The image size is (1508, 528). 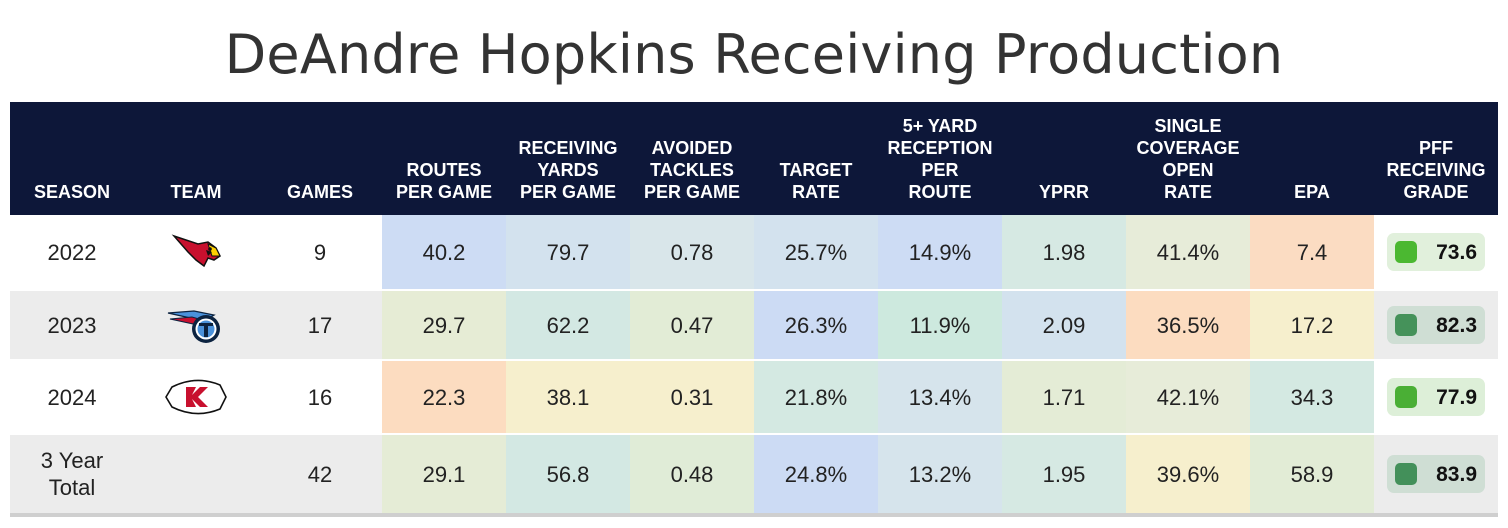 I want to click on grade-badge: 77.9, so click(x=1436, y=397).